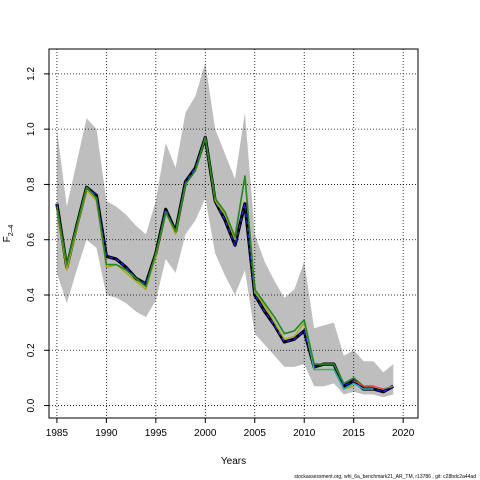 This screenshot has width=480, height=480. Describe the element at coordinates (106, 433) in the screenshot. I see `x-tick-label: 1990` at that location.